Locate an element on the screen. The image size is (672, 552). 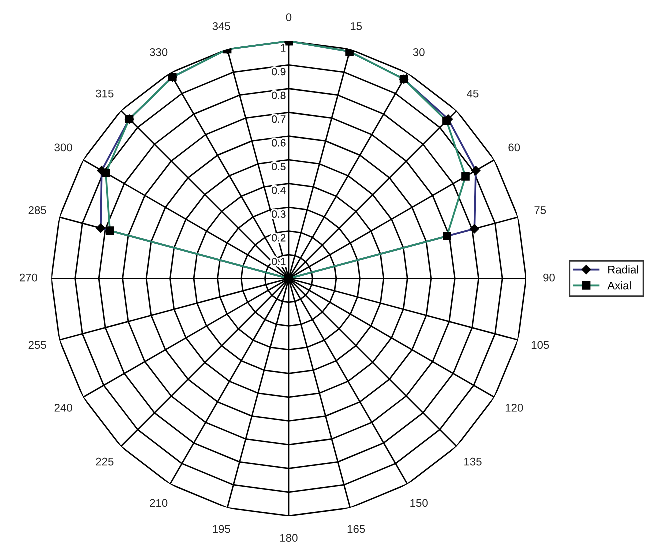
spoke-label: 15 is located at coordinates (356, 26).